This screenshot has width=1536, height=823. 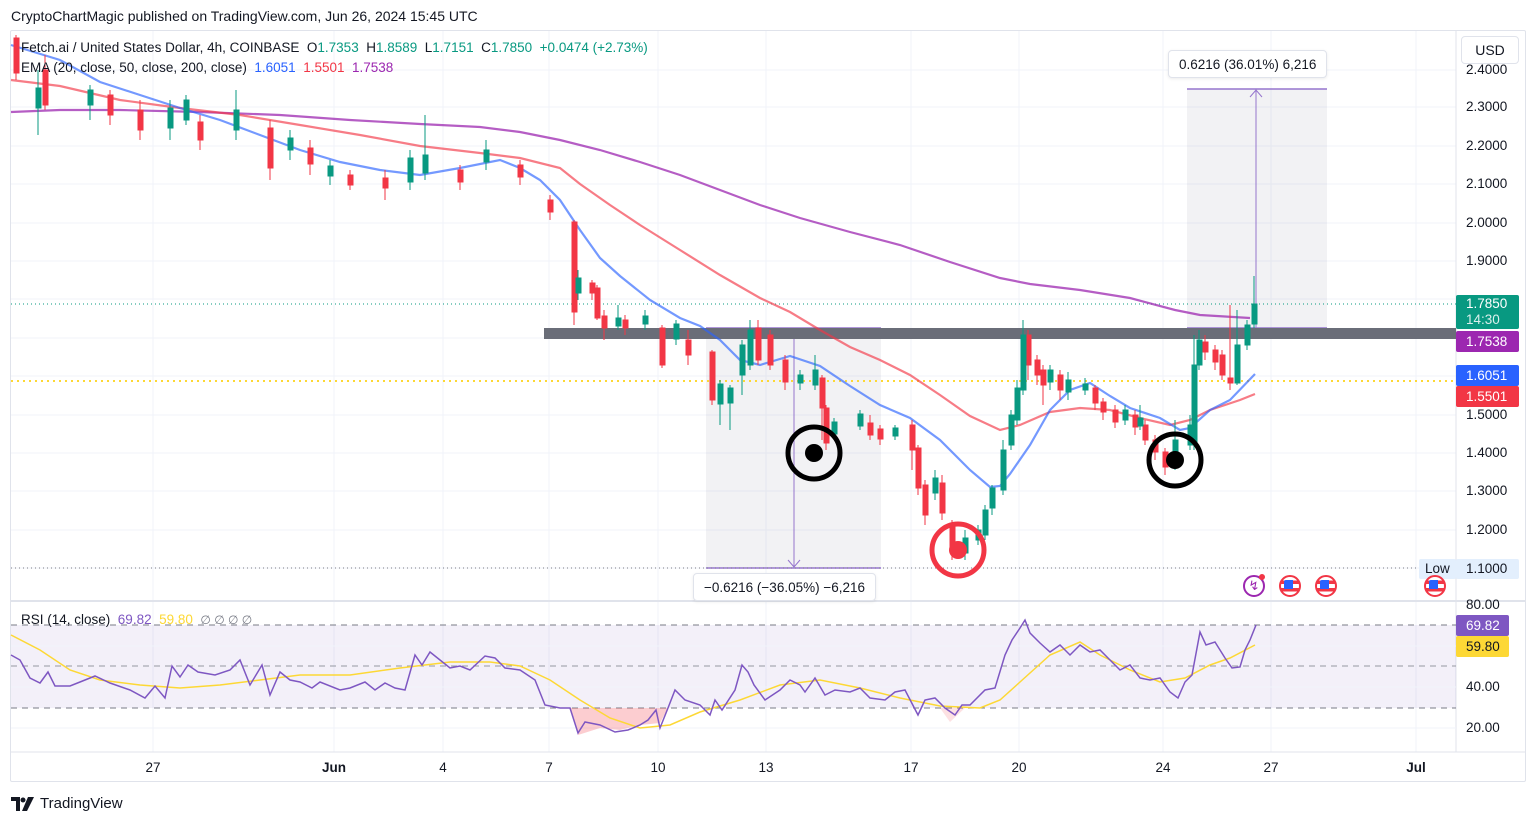 What do you see at coordinates (1163, 767) in the screenshot?
I see `time-axis-label: 24` at bounding box center [1163, 767].